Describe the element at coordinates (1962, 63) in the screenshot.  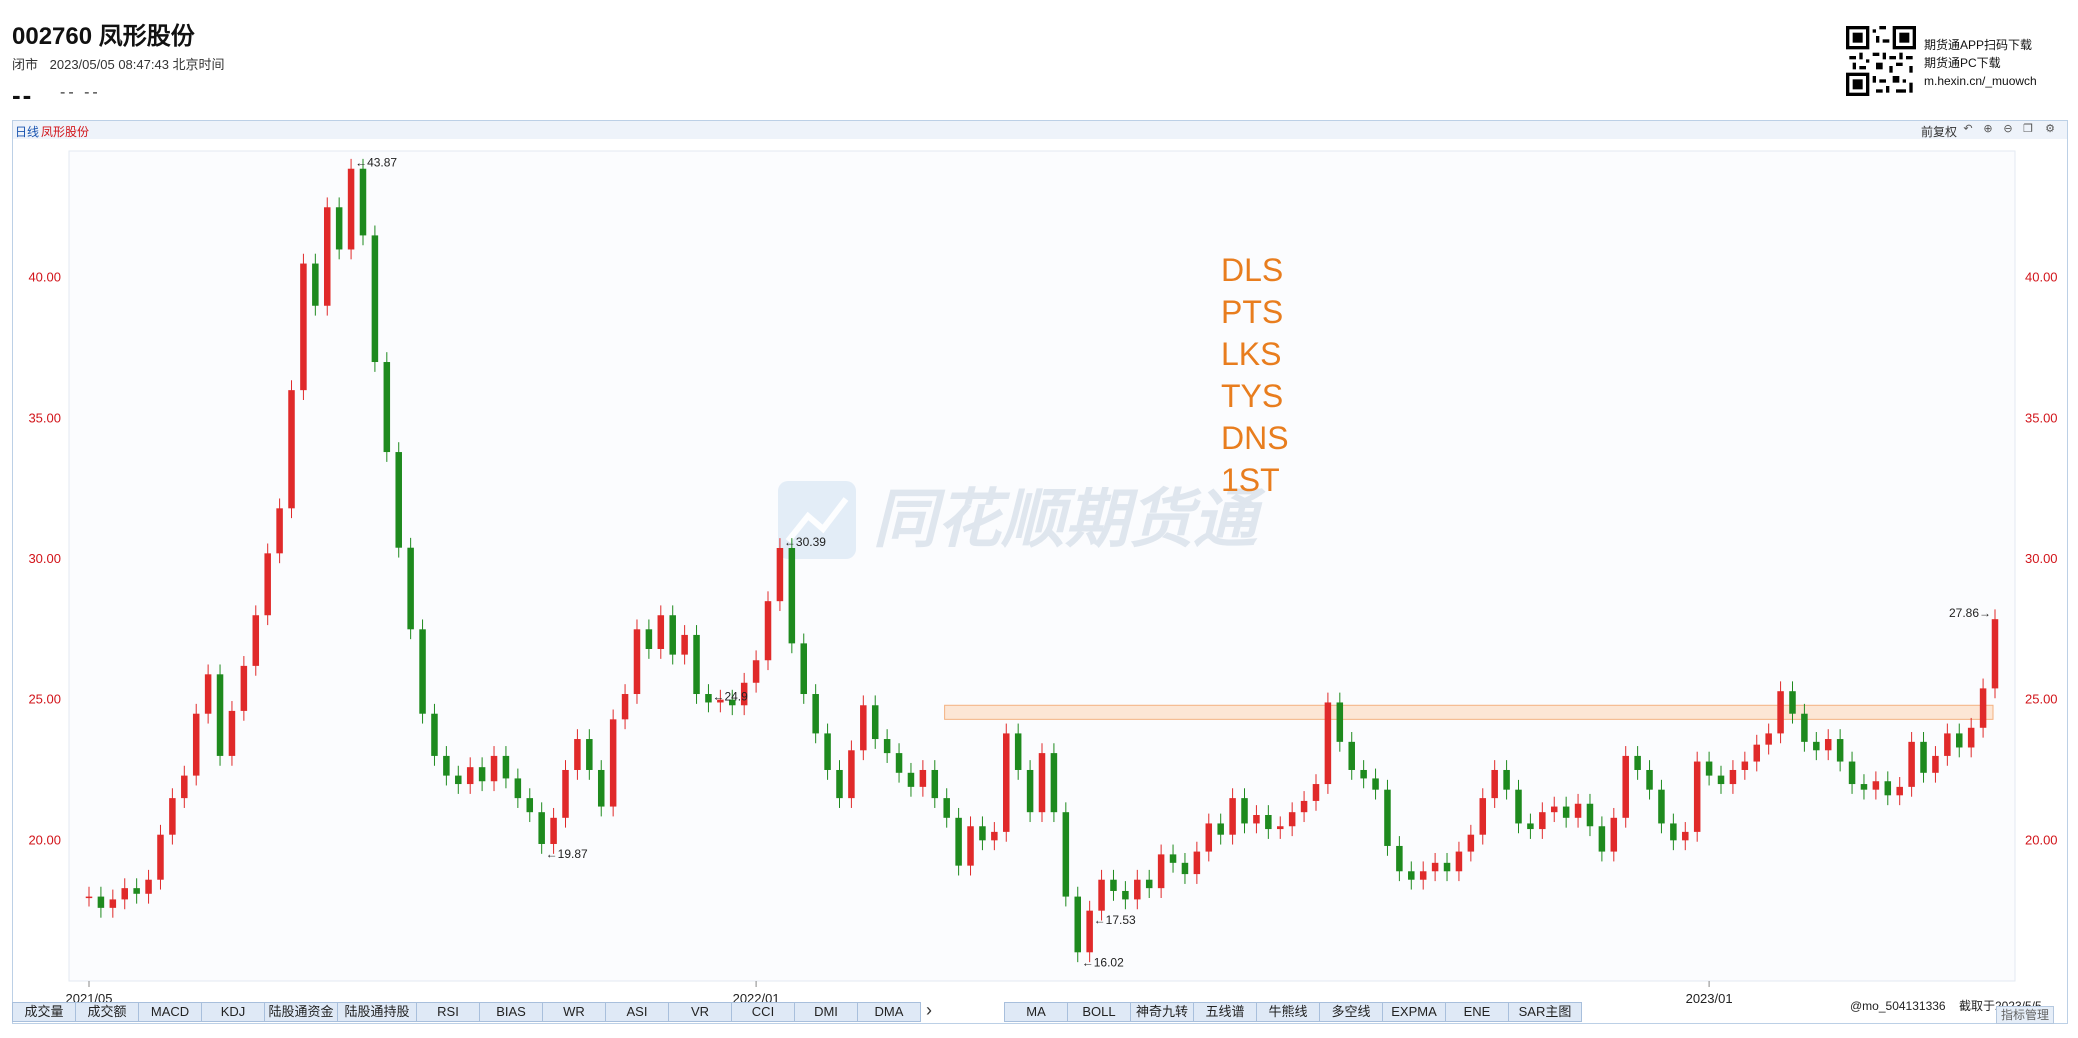
I see `promo-pc: 期货通PC下载` at that location.